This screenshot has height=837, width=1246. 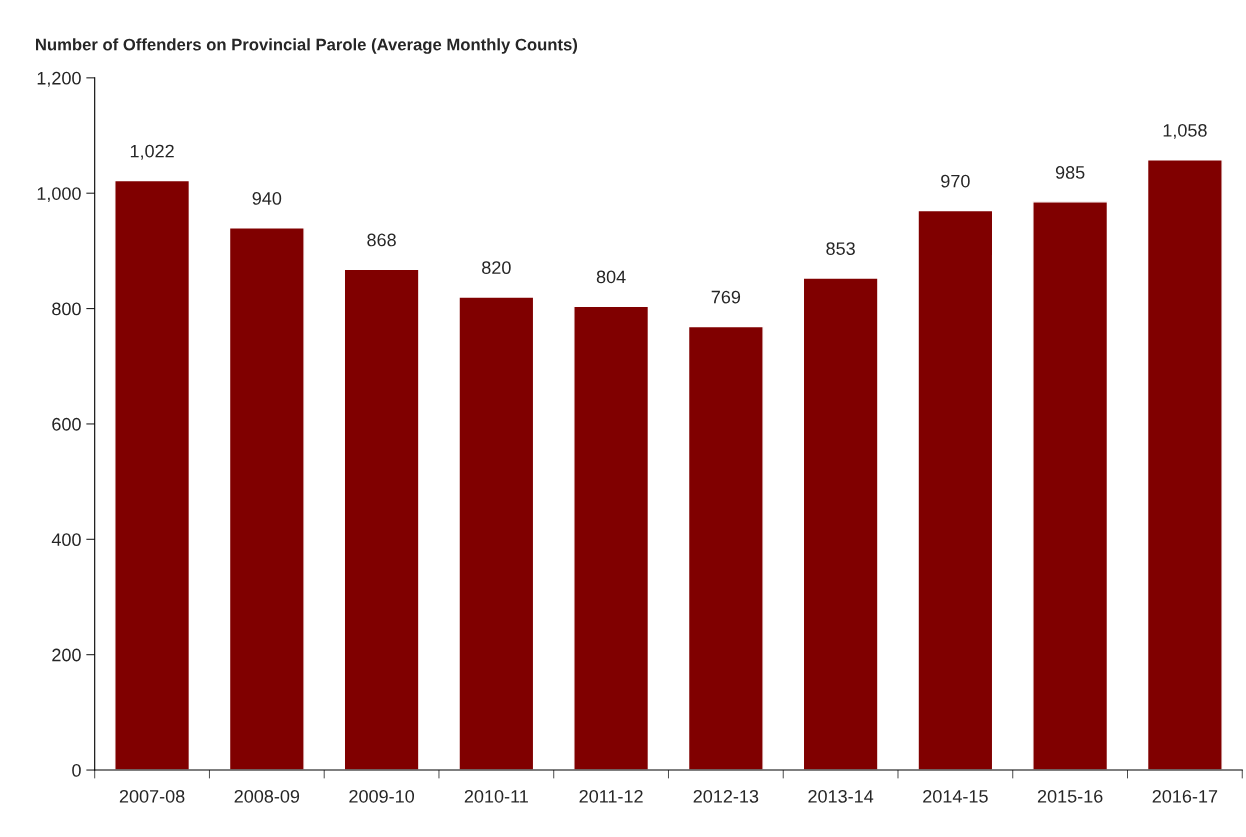 I want to click on y-tick-label: 400, so click(x=66, y=540).